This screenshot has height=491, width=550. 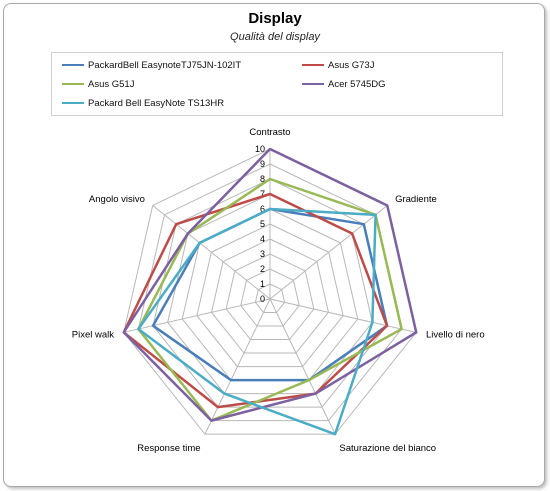 I want to click on axis-label: Contrasto, so click(x=269, y=132).